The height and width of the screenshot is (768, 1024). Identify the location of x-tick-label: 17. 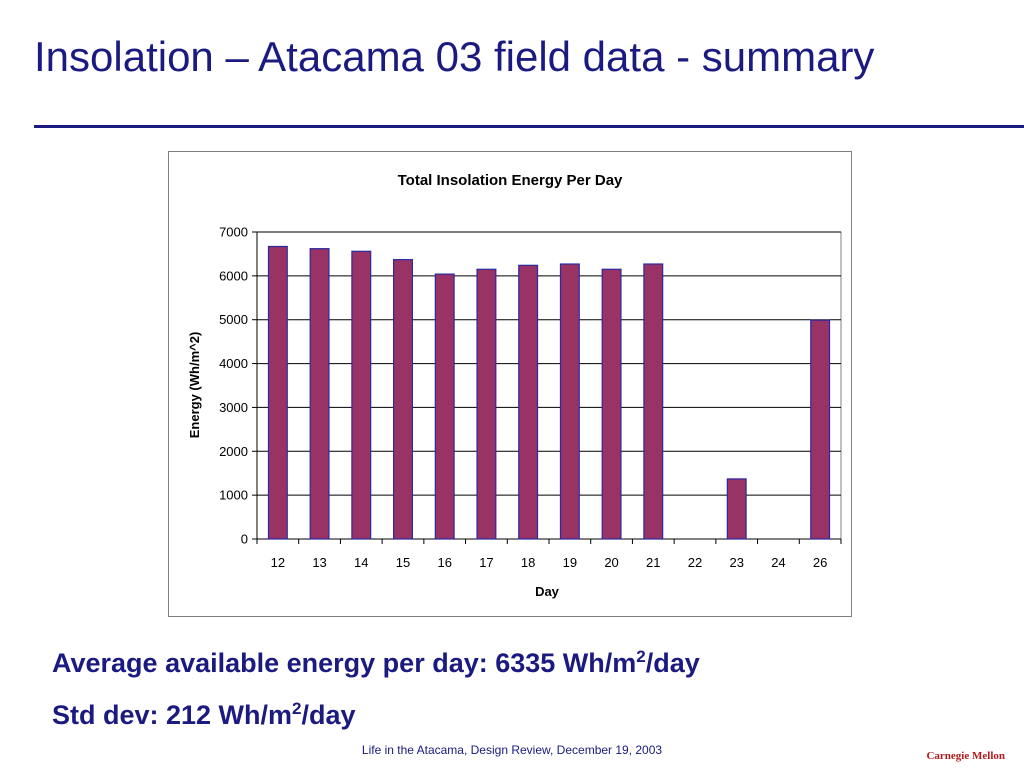
(486, 562).